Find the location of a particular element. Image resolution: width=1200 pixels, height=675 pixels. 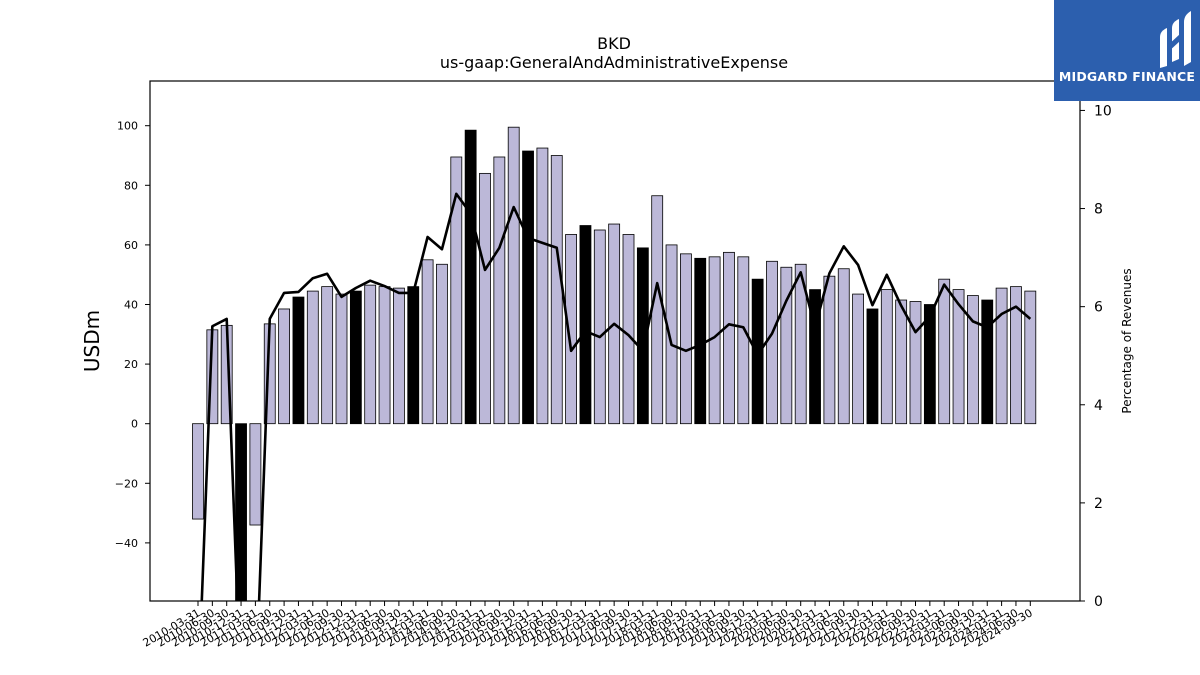

y2-tick-label: 6 is located at coordinates (1098, 308).